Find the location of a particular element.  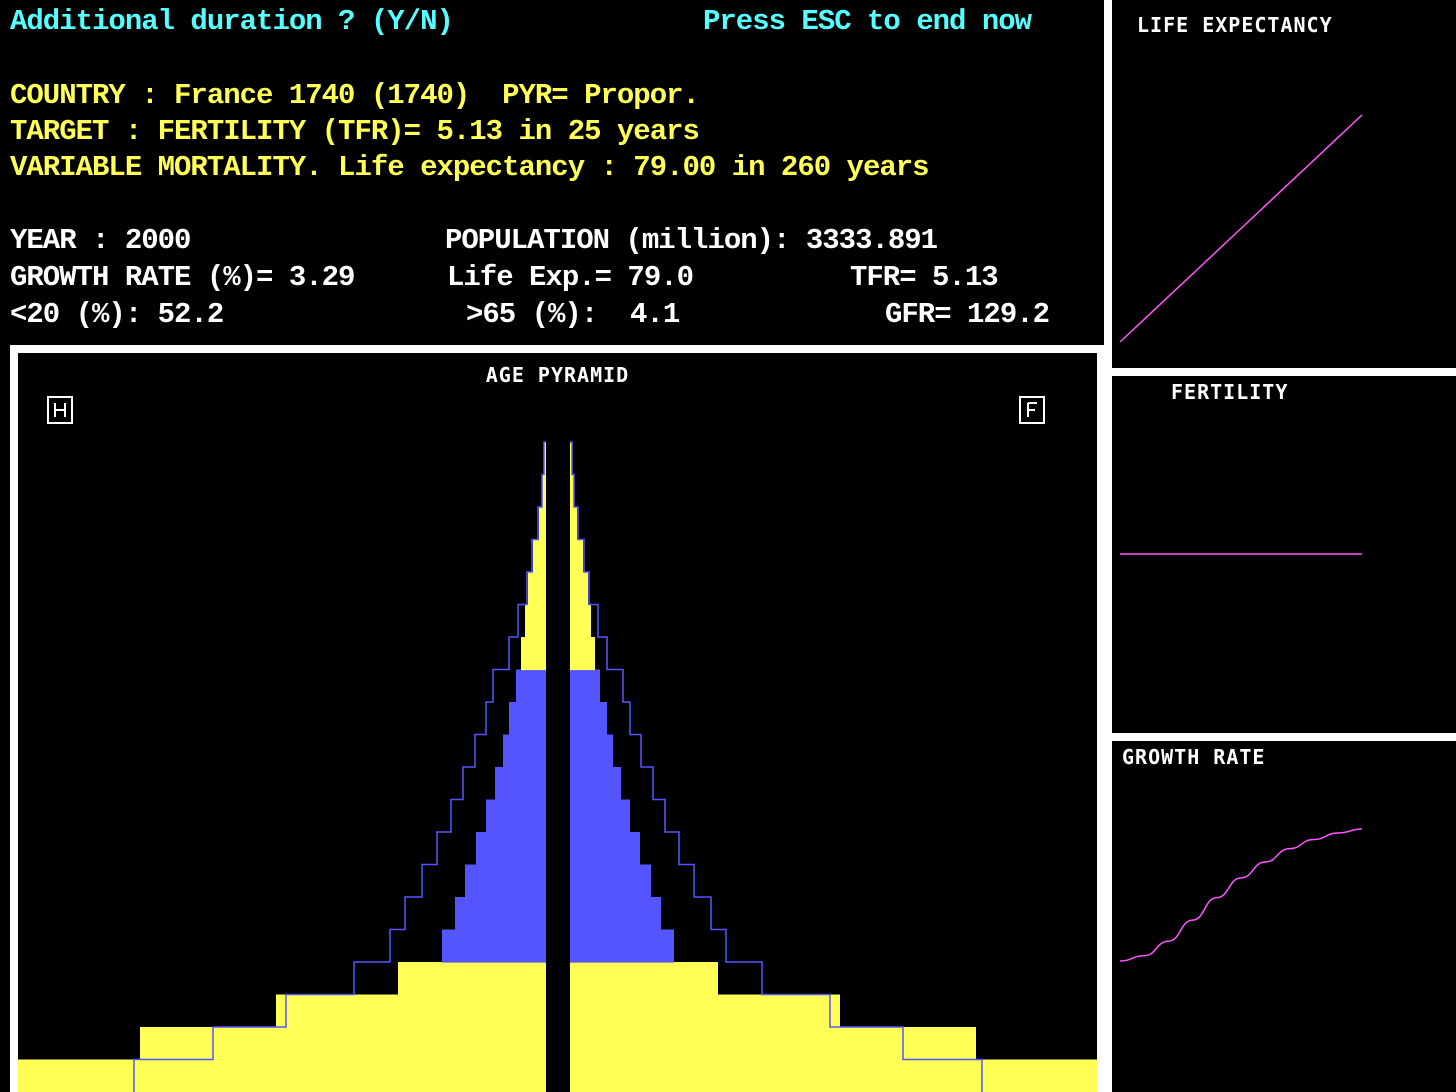

life-exp-value: Life Exp.= 79.0 is located at coordinates (570, 277).